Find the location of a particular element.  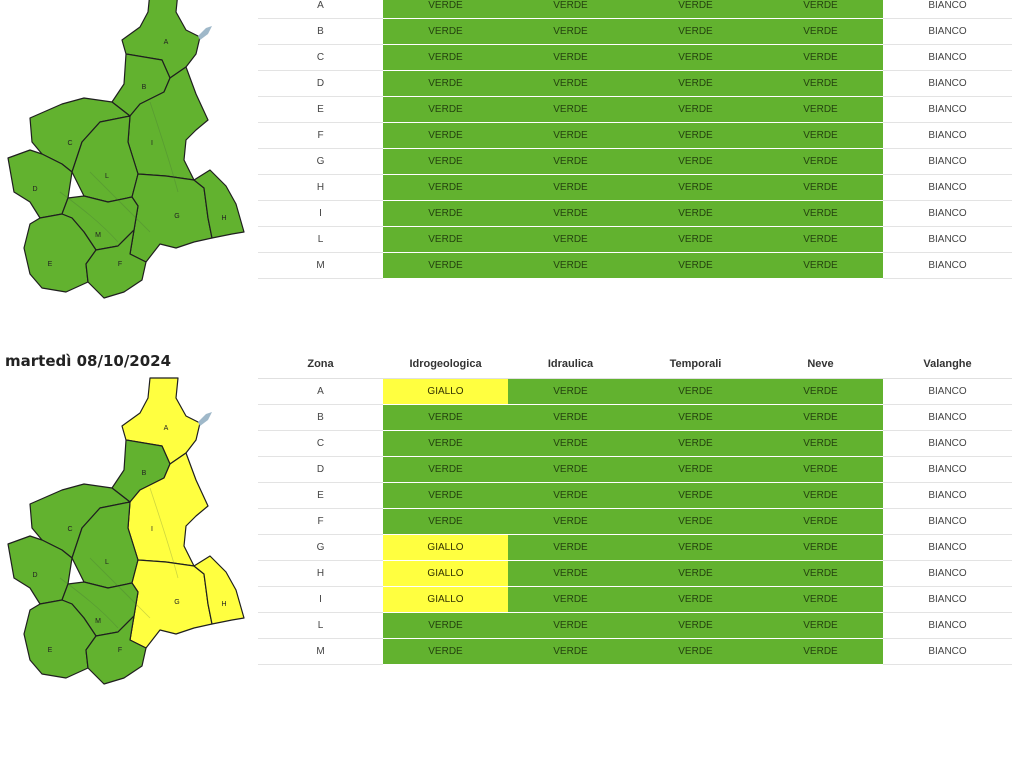

zone-label: L is located at coordinates (107, 176).